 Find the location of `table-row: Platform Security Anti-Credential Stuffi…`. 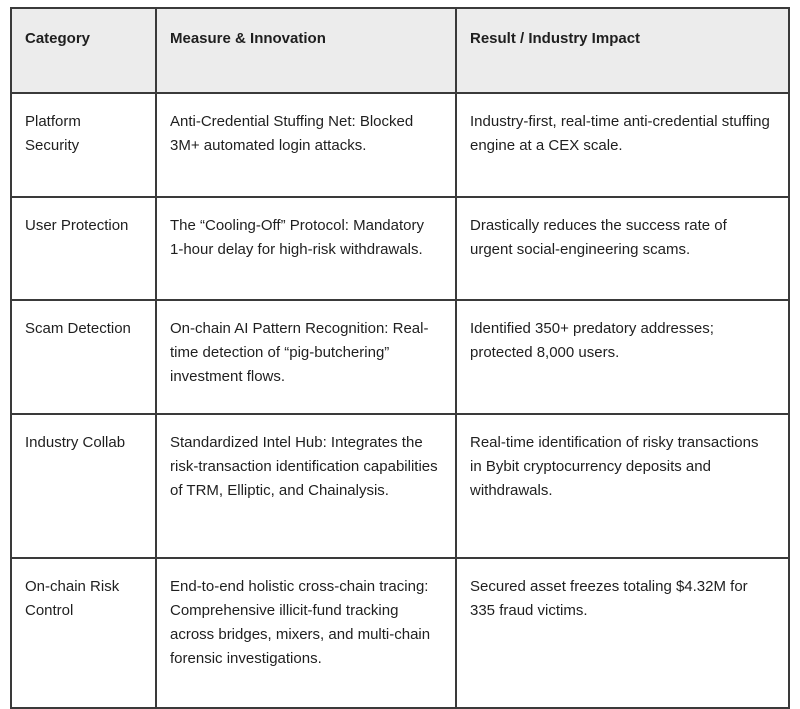

table-row: Platform Security Anti-Credential Stuffi… is located at coordinates (400, 145).